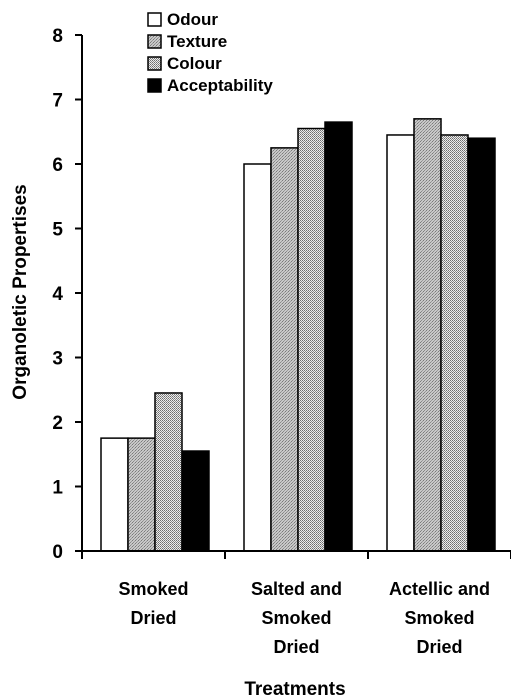 Image resolution: width=511 pixels, height=698 pixels. I want to click on bar-colour-smoked-dried, so click(168, 472).